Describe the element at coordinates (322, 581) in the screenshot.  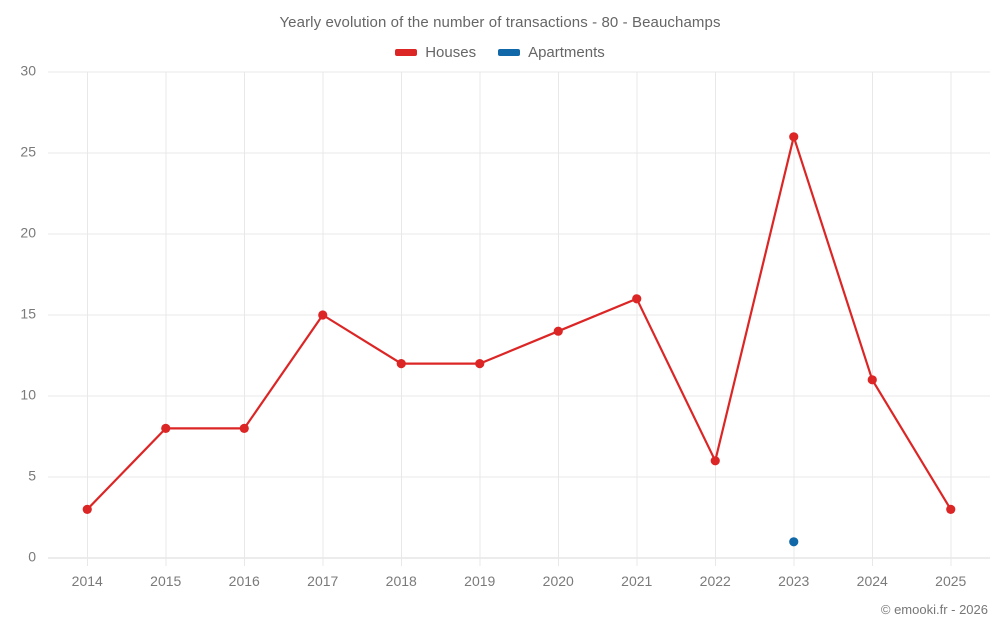
I see `x-tick-label: 2017` at that location.